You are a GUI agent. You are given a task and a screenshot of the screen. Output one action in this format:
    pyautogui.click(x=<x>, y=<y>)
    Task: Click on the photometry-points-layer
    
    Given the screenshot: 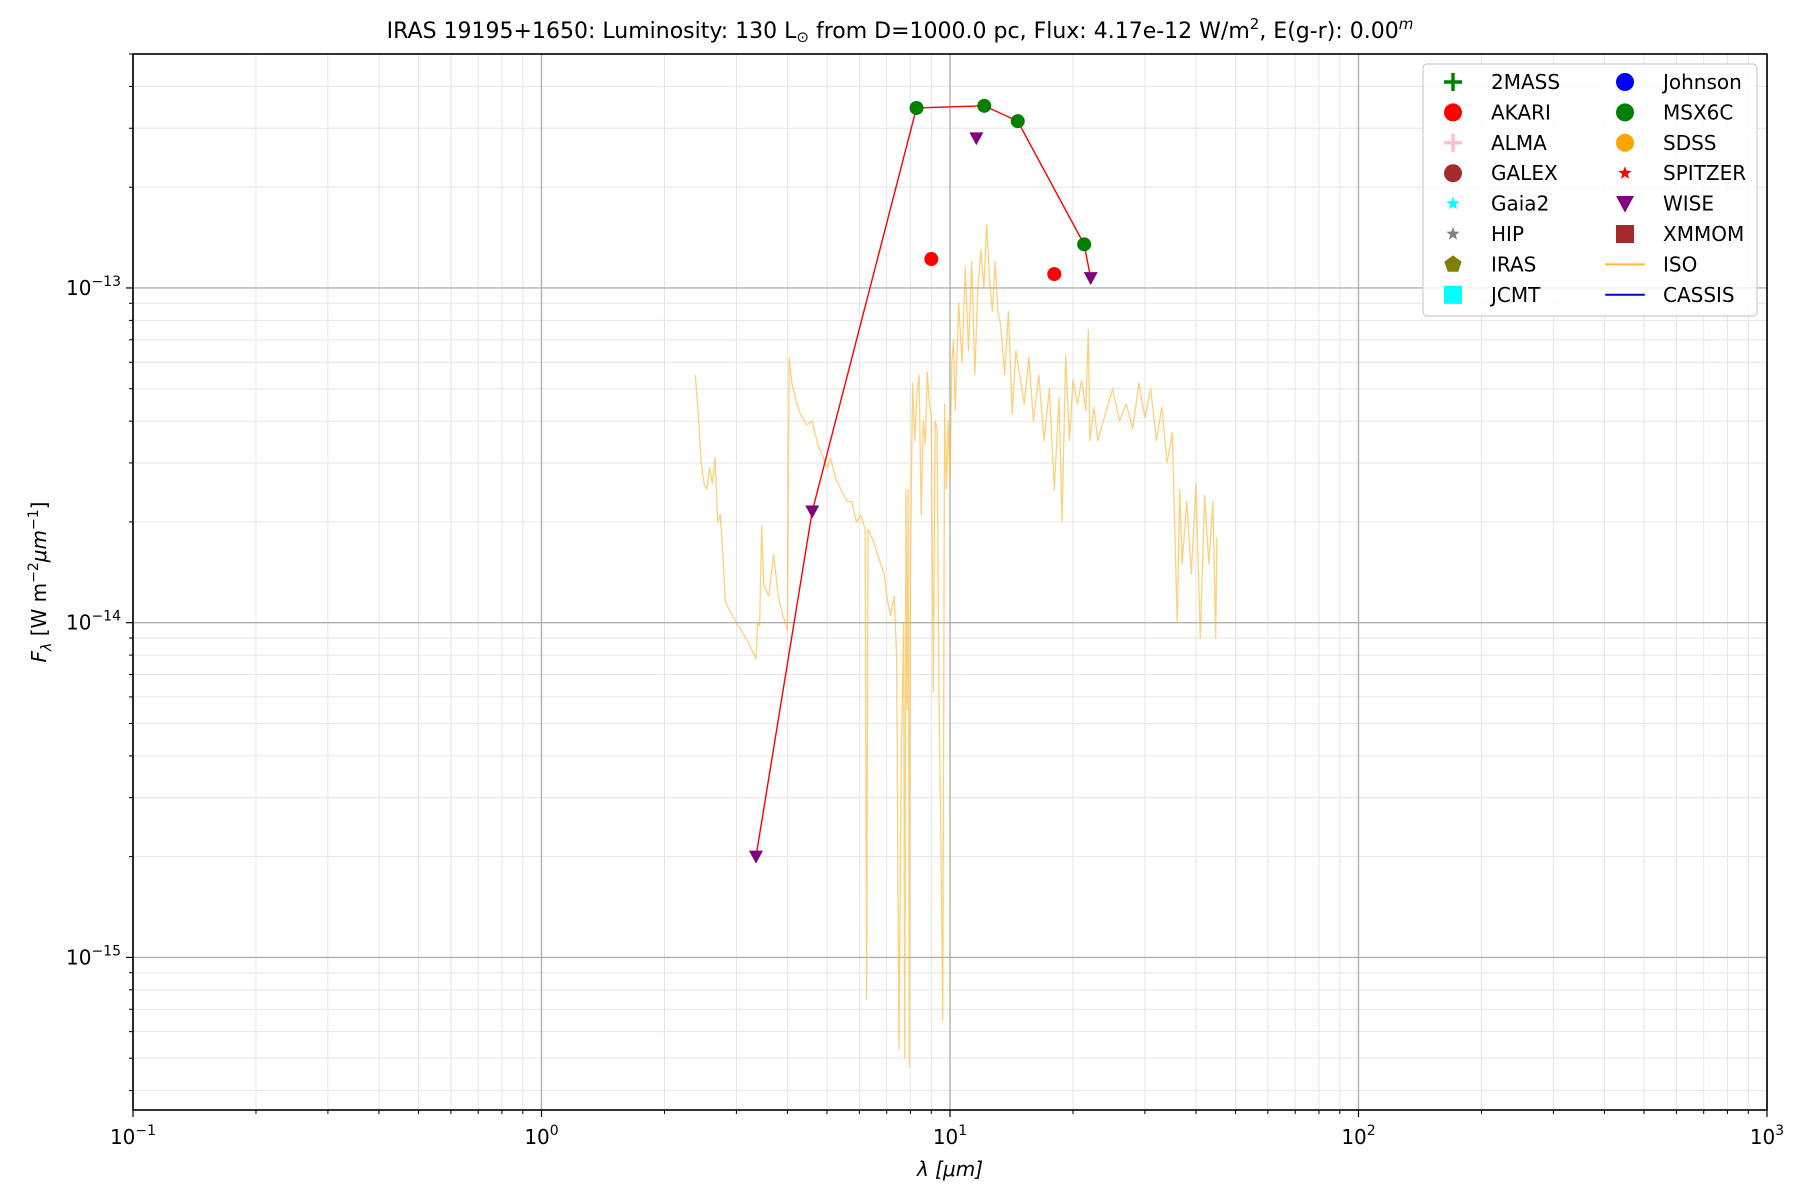 What is the action you would take?
    pyautogui.click(x=923, y=481)
    